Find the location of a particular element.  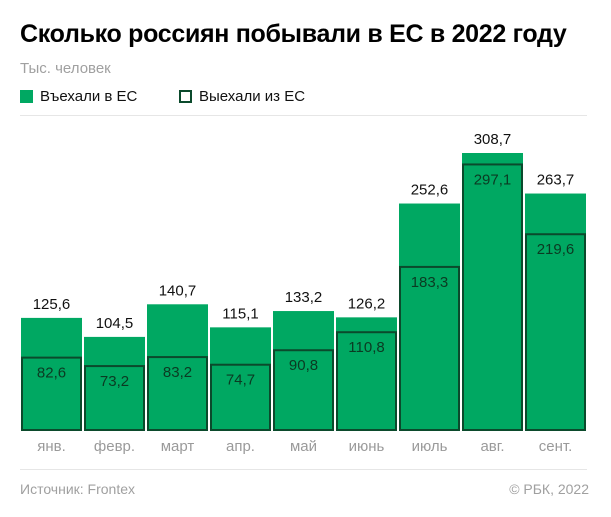

value-label-exited: 110,8 is located at coordinates (366, 347).